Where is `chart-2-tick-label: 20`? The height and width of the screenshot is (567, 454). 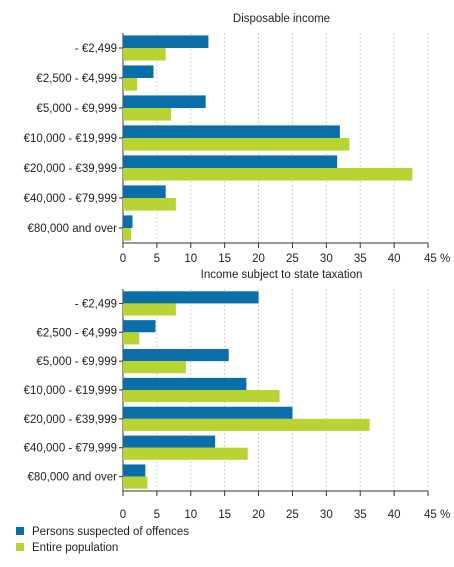
chart-2-tick-label: 20 is located at coordinates (258, 515).